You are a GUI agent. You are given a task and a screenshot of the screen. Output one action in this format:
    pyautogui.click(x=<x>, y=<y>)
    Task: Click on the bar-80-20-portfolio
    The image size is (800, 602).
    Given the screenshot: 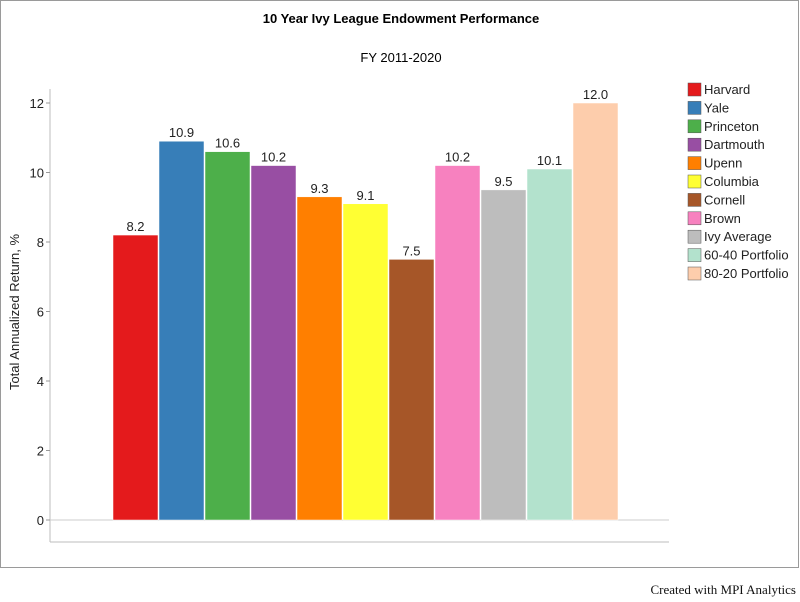 What is the action you would take?
    pyautogui.click(x=595, y=311)
    